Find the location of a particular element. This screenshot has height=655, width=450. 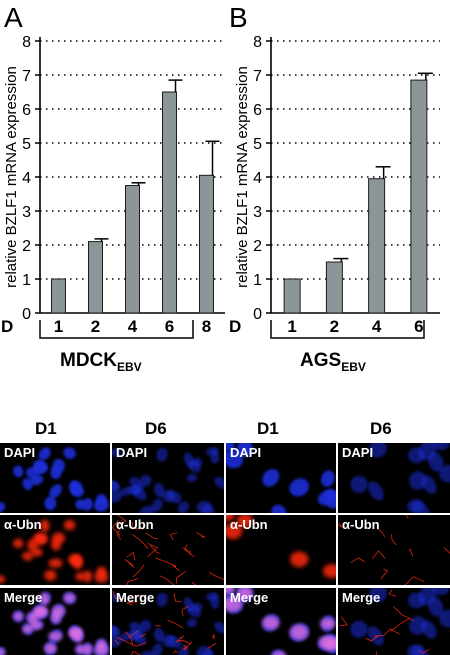

micrograph-4-dapi: DAPI is located at coordinates (394, 478).